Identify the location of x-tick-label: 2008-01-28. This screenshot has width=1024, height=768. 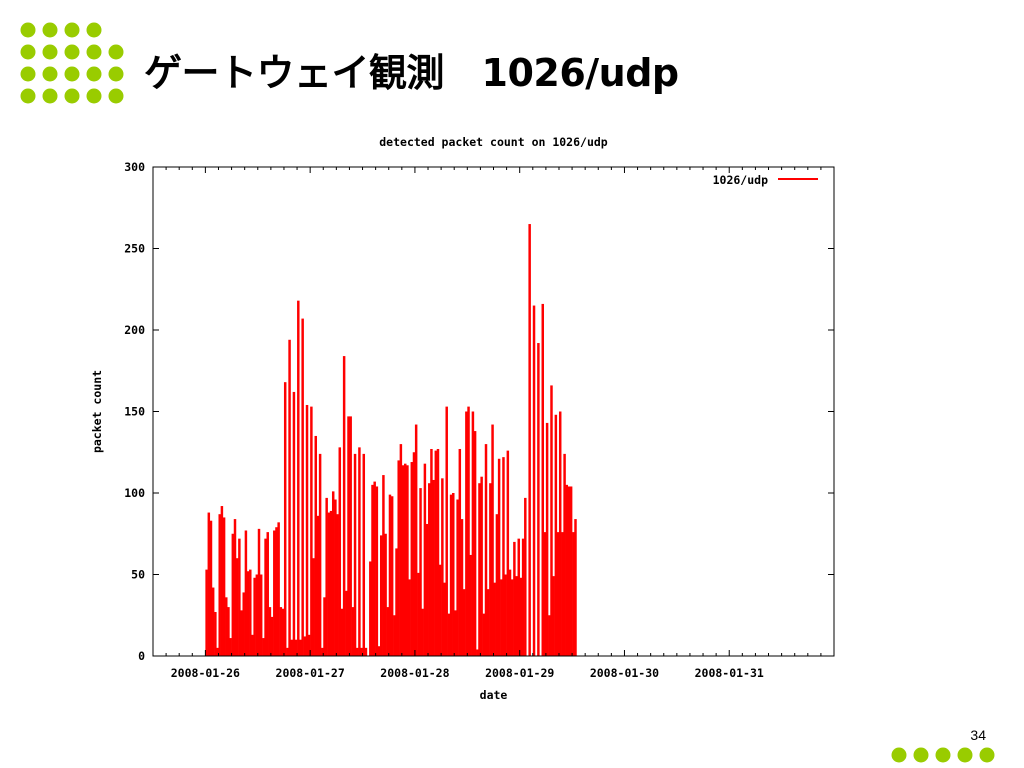
(414, 673).